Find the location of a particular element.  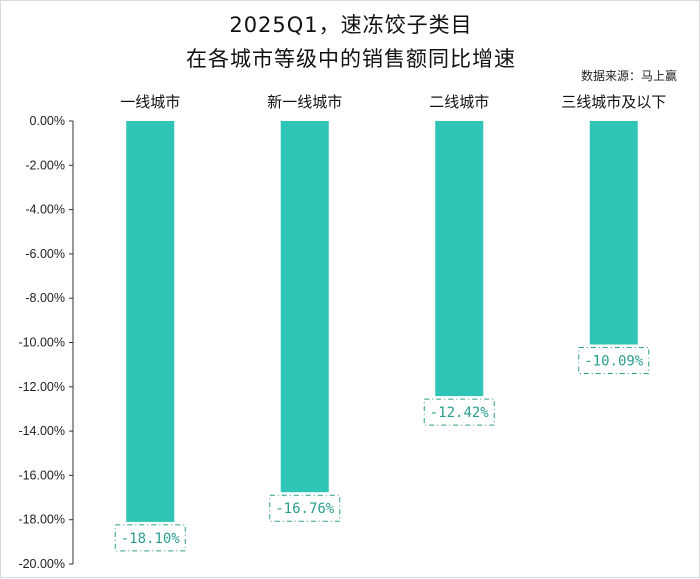

data-label: -18.10% is located at coordinates (151, 539).